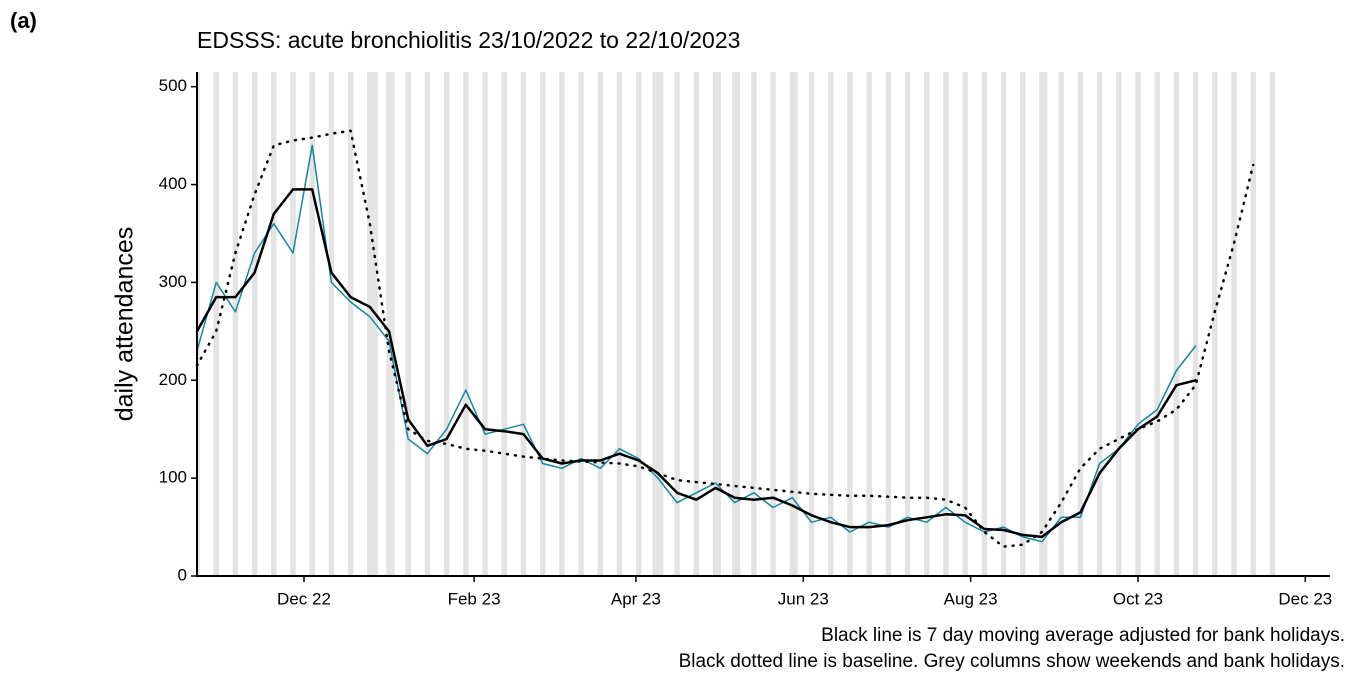 Image resolution: width=1357 pixels, height=679 pixels. I want to click on x-tick-label: Feb 23, so click(474, 598).